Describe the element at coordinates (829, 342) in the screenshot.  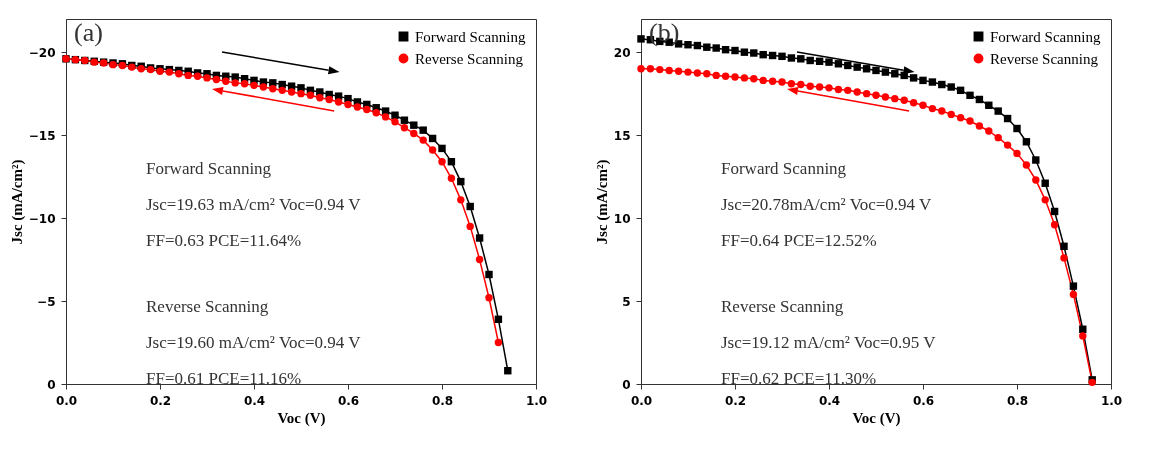
I see `annotation: Jsc=19.12 mA/cm² Voc=0.95 V` at that location.